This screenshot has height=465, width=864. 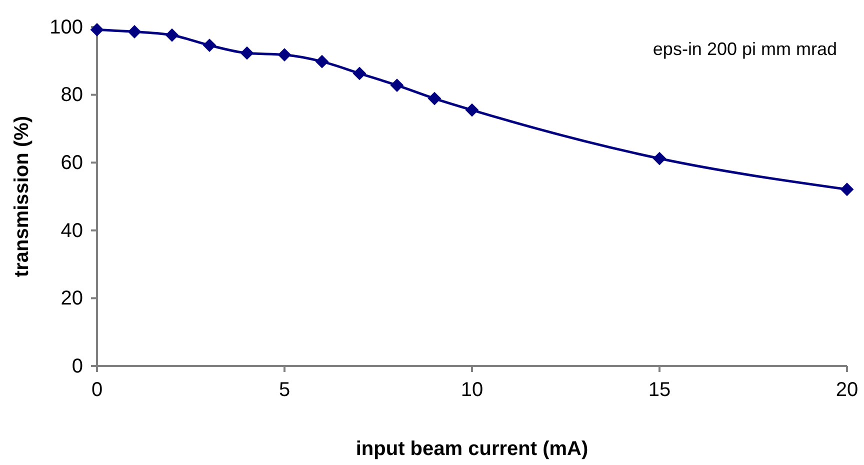 I want to click on x-tick-label: 20, so click(x=847, y=390).